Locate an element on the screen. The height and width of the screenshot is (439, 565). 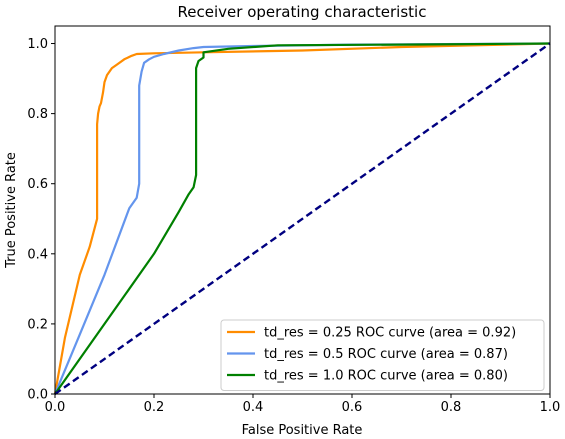
legend-label: td_res = 1.0 ROC curve (area = 0.80) is located at coordinates (386, 376).